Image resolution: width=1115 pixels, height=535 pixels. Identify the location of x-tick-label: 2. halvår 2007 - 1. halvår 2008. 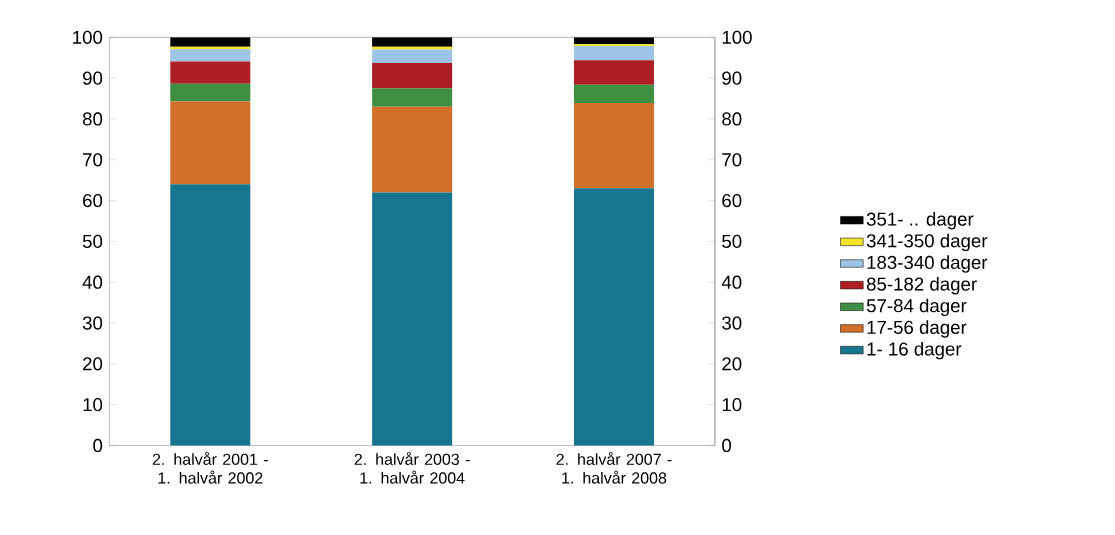
(614, 468).